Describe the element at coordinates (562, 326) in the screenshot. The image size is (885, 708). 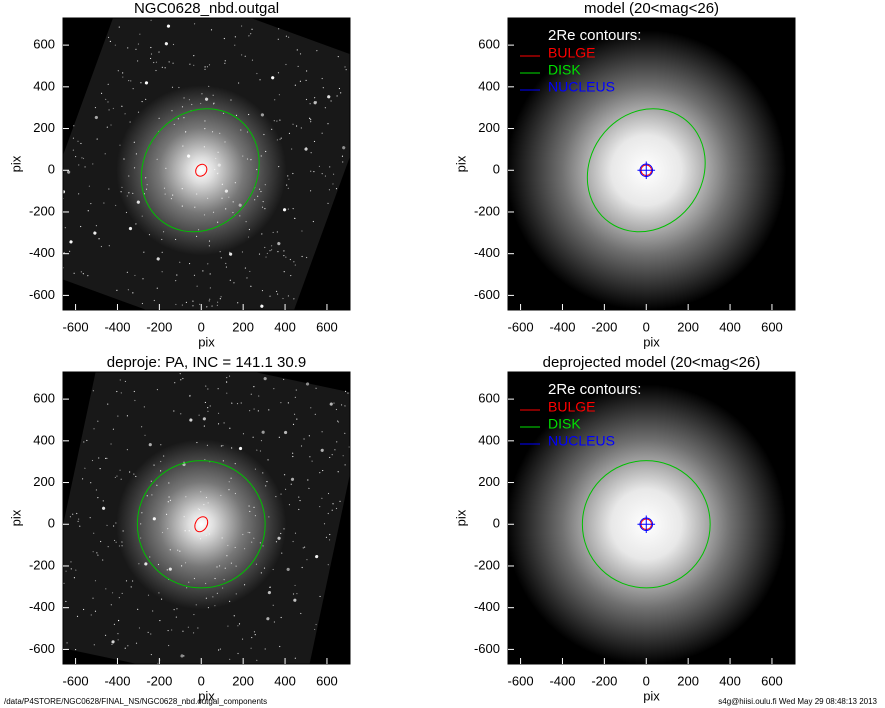
I see `x-tick-label: -400` at that location.